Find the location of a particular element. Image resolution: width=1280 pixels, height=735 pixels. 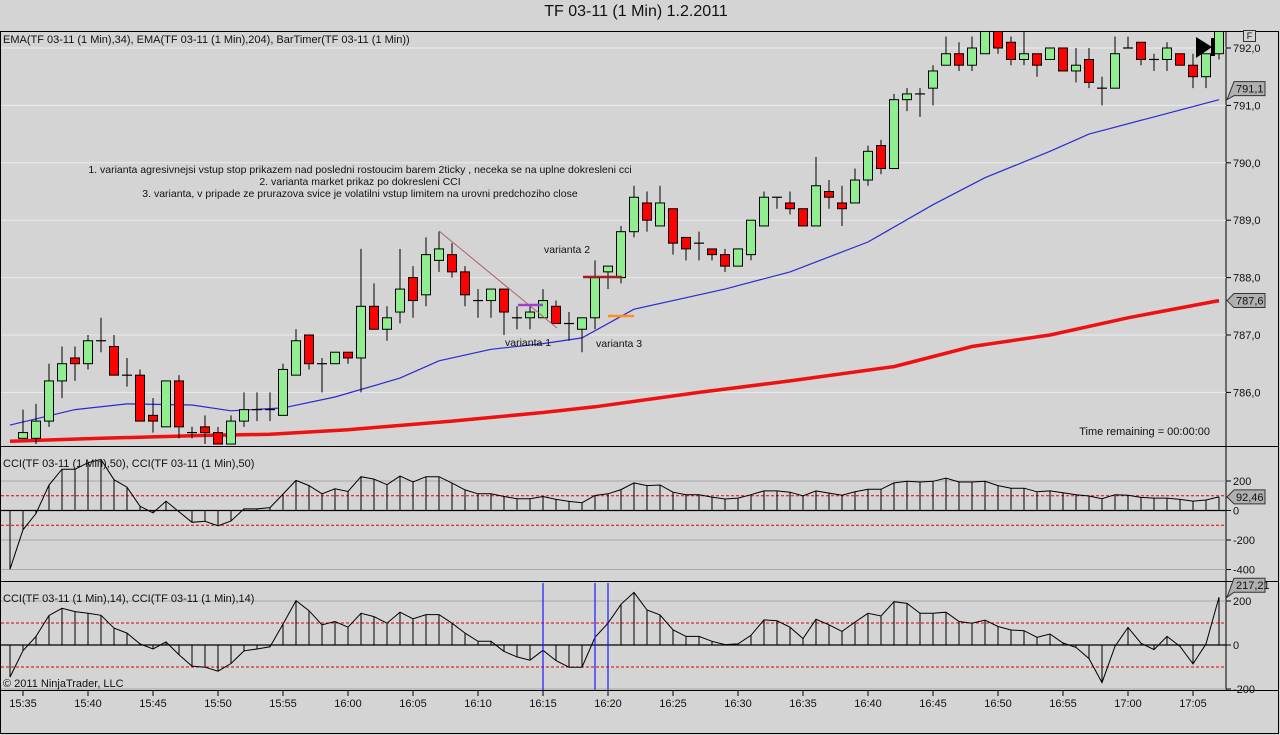

current-bar-marker is located at coordinates (1213, 47).